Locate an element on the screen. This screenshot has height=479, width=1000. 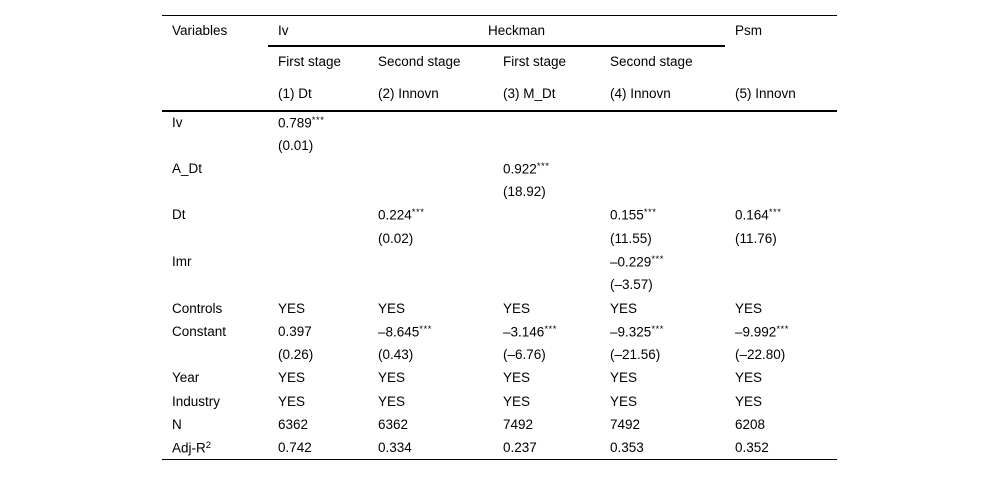
row-label: A_Dt is located at coordinates (187, 168).